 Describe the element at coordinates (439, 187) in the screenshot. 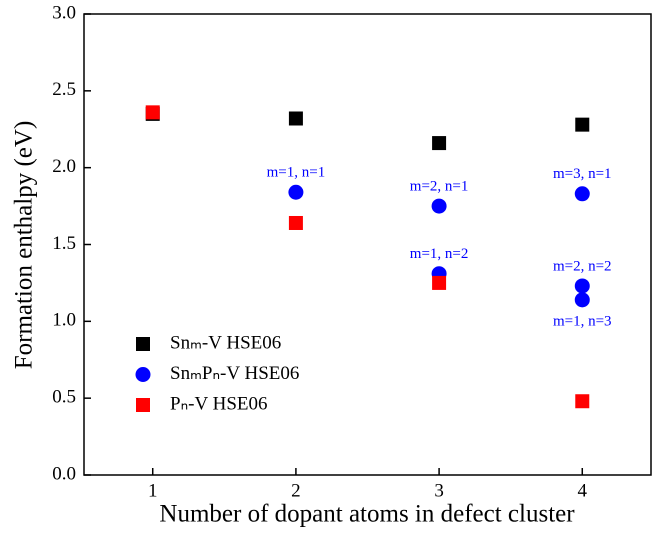

I see `point-label: m=2, n=1` at that location.